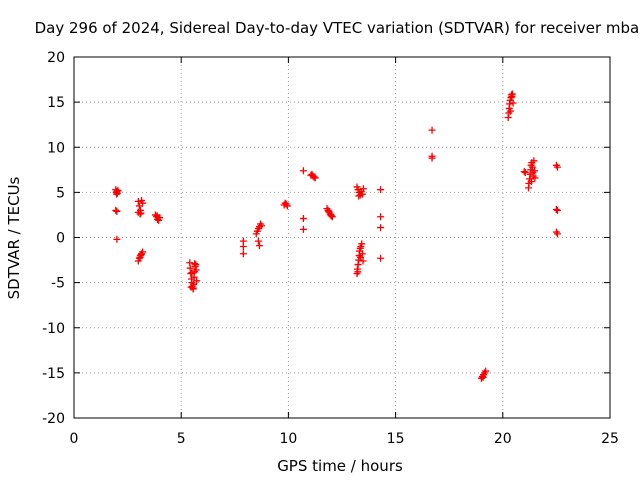 Image resolution: width=640 pixels, height=480 pixels. Describe the element at coordinates (53, 374) in the screenshot. I see `y-tick-label: -15` at that location.